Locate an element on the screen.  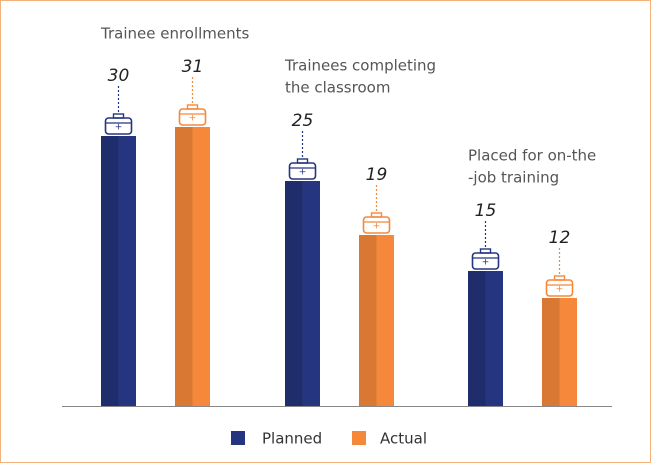
value-label: 30 is located at coordinates (119, 76).